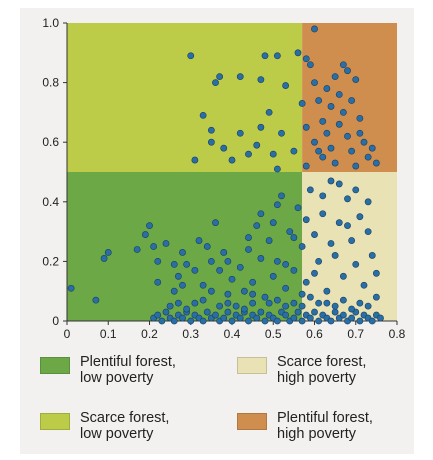 Image resolution: width=433 pixels, height=460 pixels. Describe the element at coordinates (273, 334) in the screenshot. I see `x-tick-label: 0.5` at that location.